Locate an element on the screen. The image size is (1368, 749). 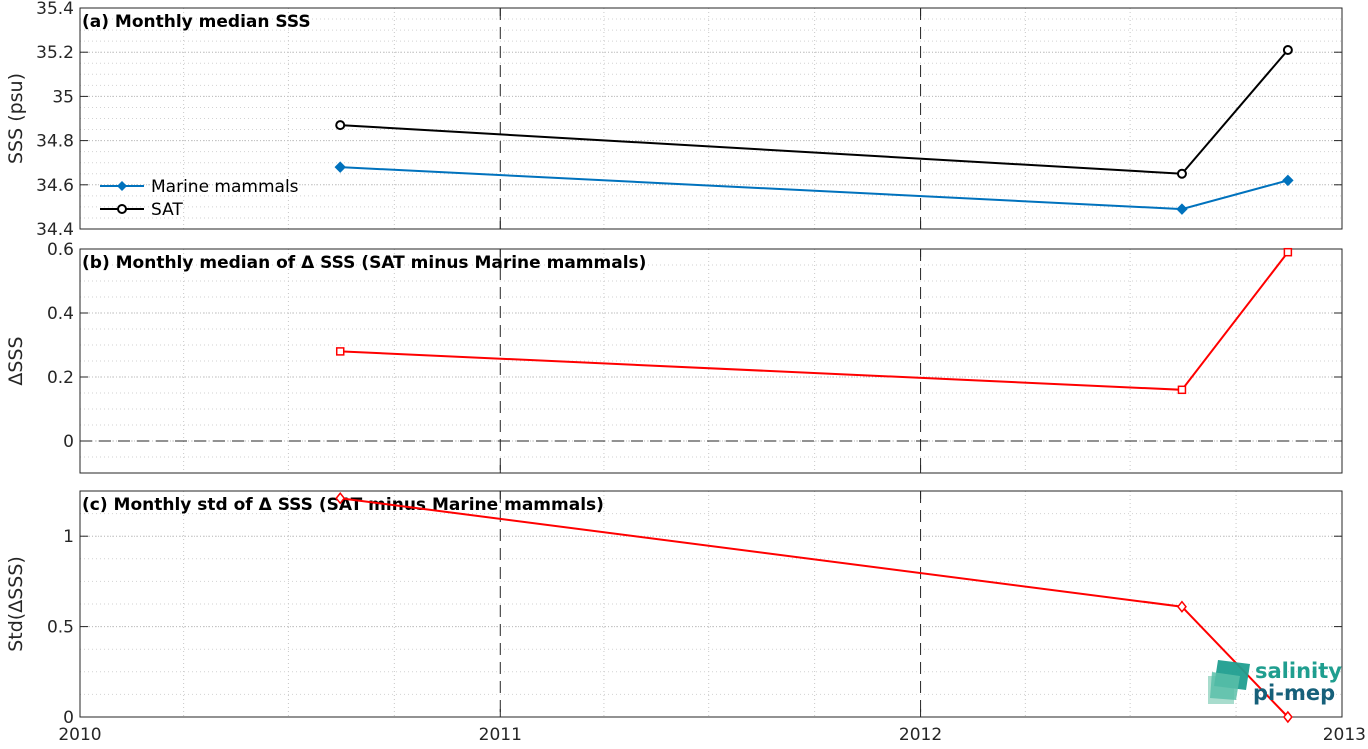
y-tick-label: 1 is located at coordinates (68, 537).